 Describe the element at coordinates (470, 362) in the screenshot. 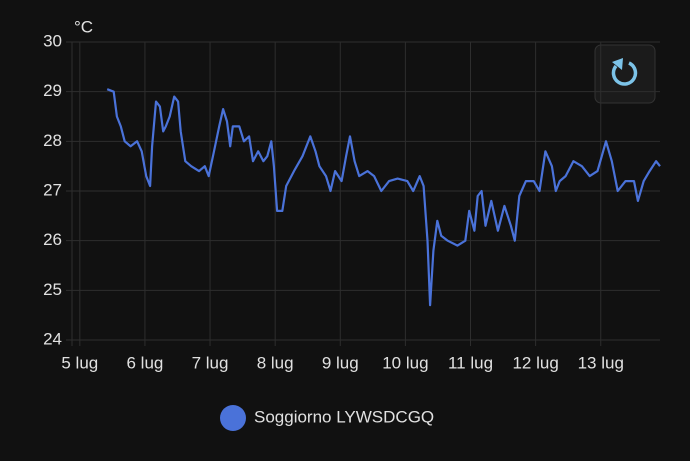

I see `x-tick-label: 11 lug` at that location.